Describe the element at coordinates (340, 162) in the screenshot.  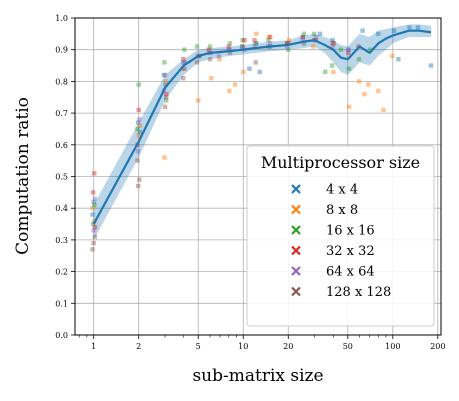
I see `legend-title: Multiprocessor size` at that location.